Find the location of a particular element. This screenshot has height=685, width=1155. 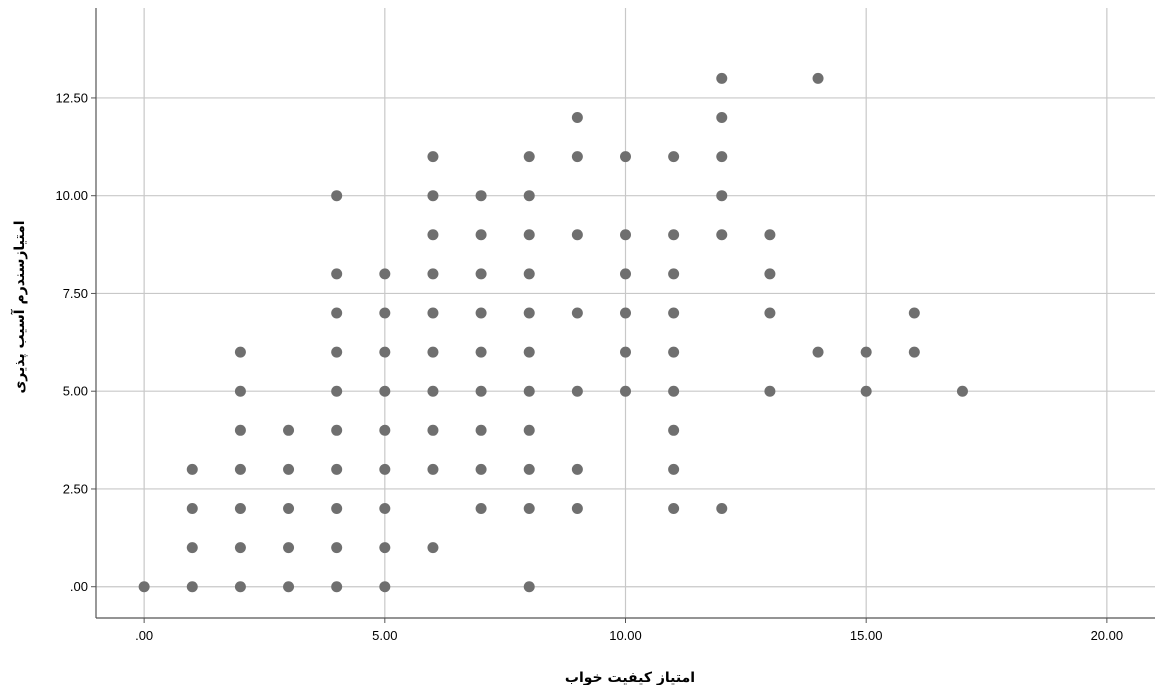

x-tick-label: 5.00 is located at coordinates (384, 635).